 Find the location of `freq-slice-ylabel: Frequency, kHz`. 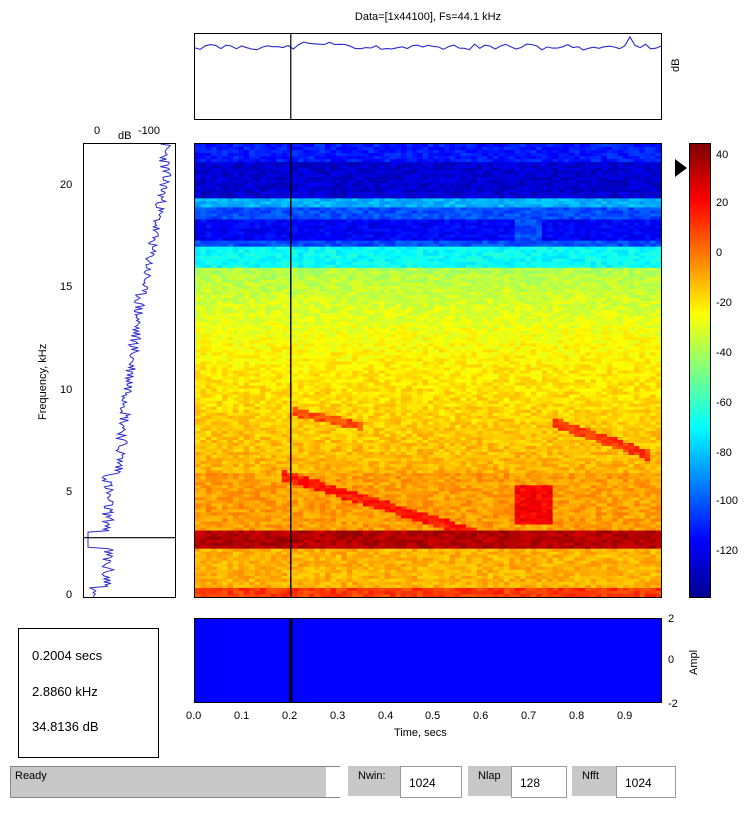

freq-slice-ylabel: Frequency, kHz is located at coordinates (43, 381).